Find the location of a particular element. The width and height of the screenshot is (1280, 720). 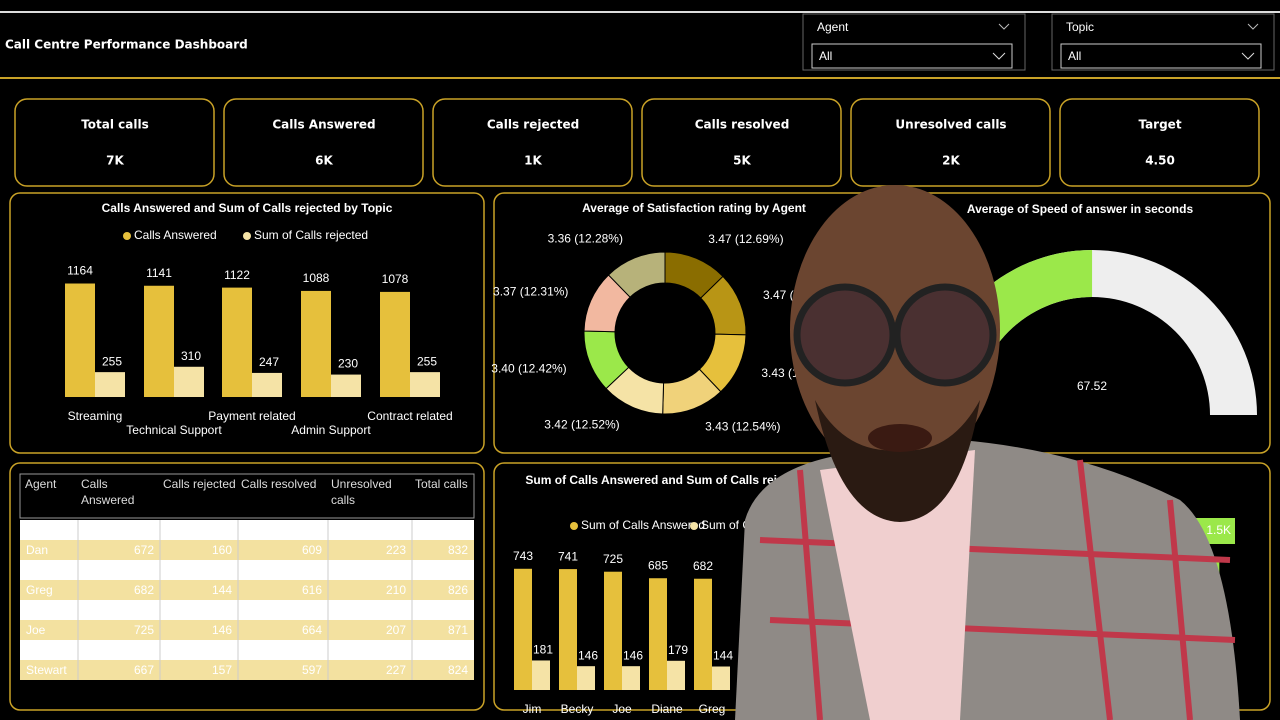

table-cell: 682 is located at coordinates (144, 590).